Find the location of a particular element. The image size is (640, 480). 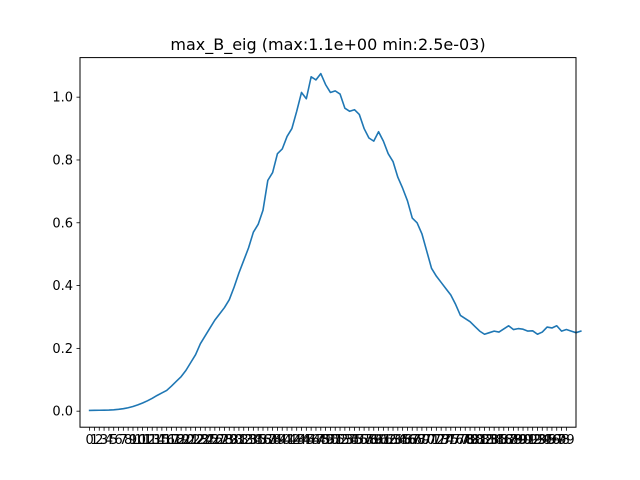

x-tick-label: 8 is located at coordinates (128, 440).